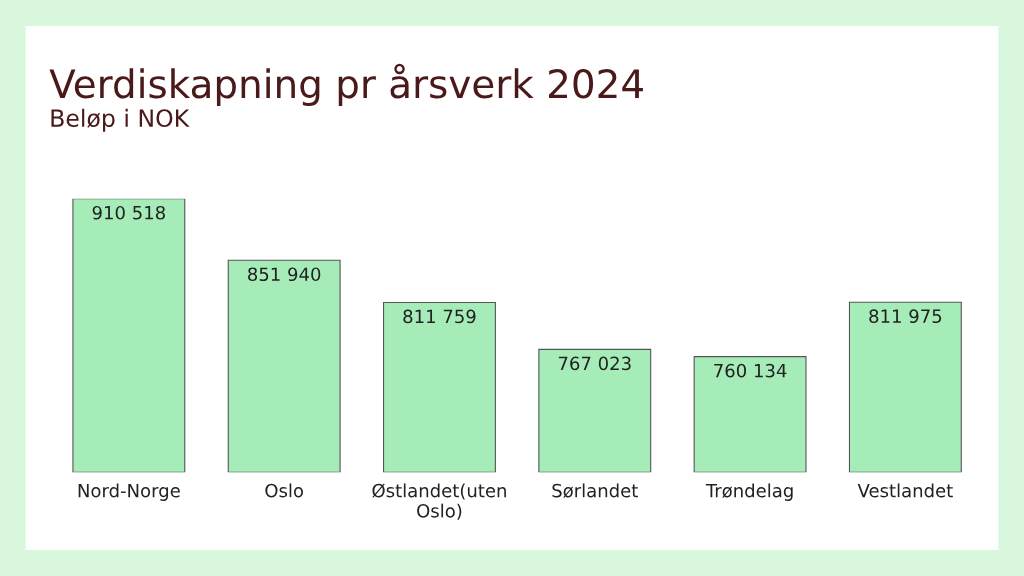 The height and width of the screenshot is (576, 1024). Describe the element at coordinates (128, 212) in the screenshot. I see `data-label: 910 518` at that location.